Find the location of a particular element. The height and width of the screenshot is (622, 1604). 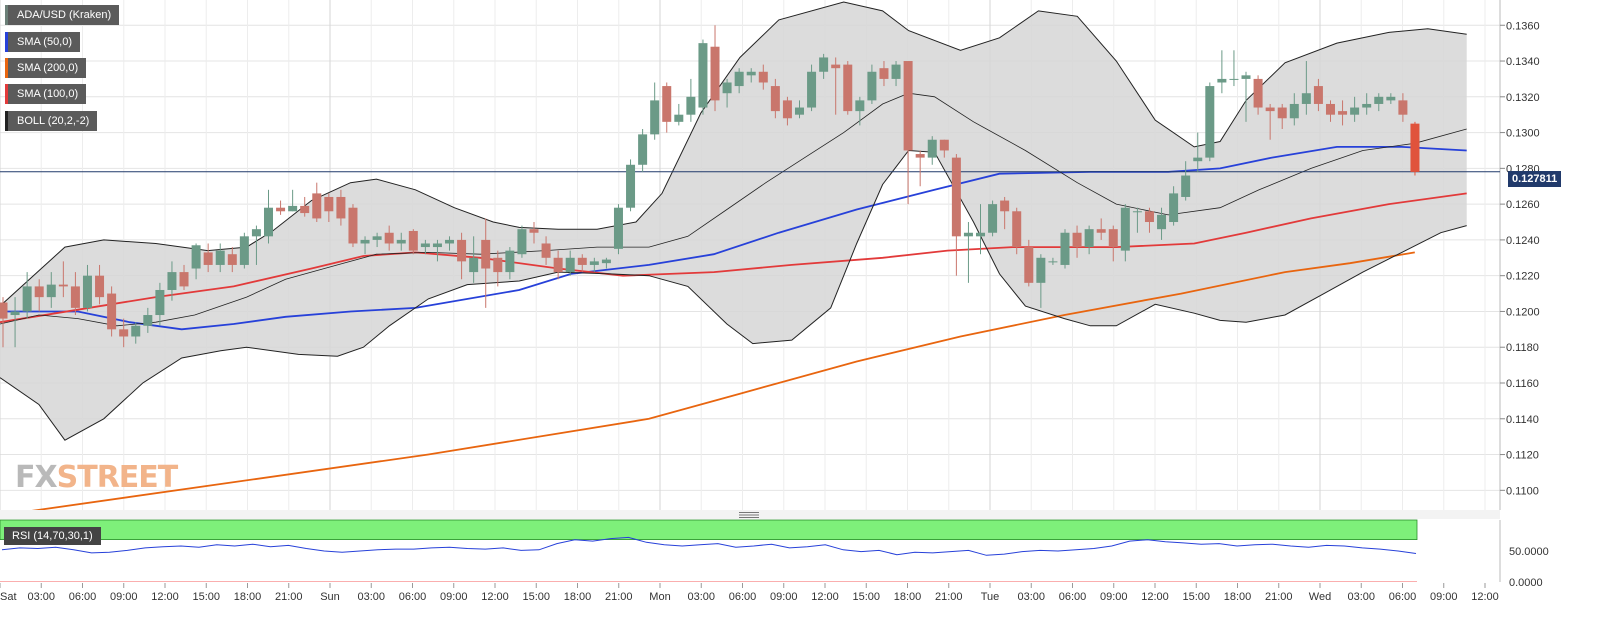

x-tick-label: 03:00 is located at coordinates (41, 597).